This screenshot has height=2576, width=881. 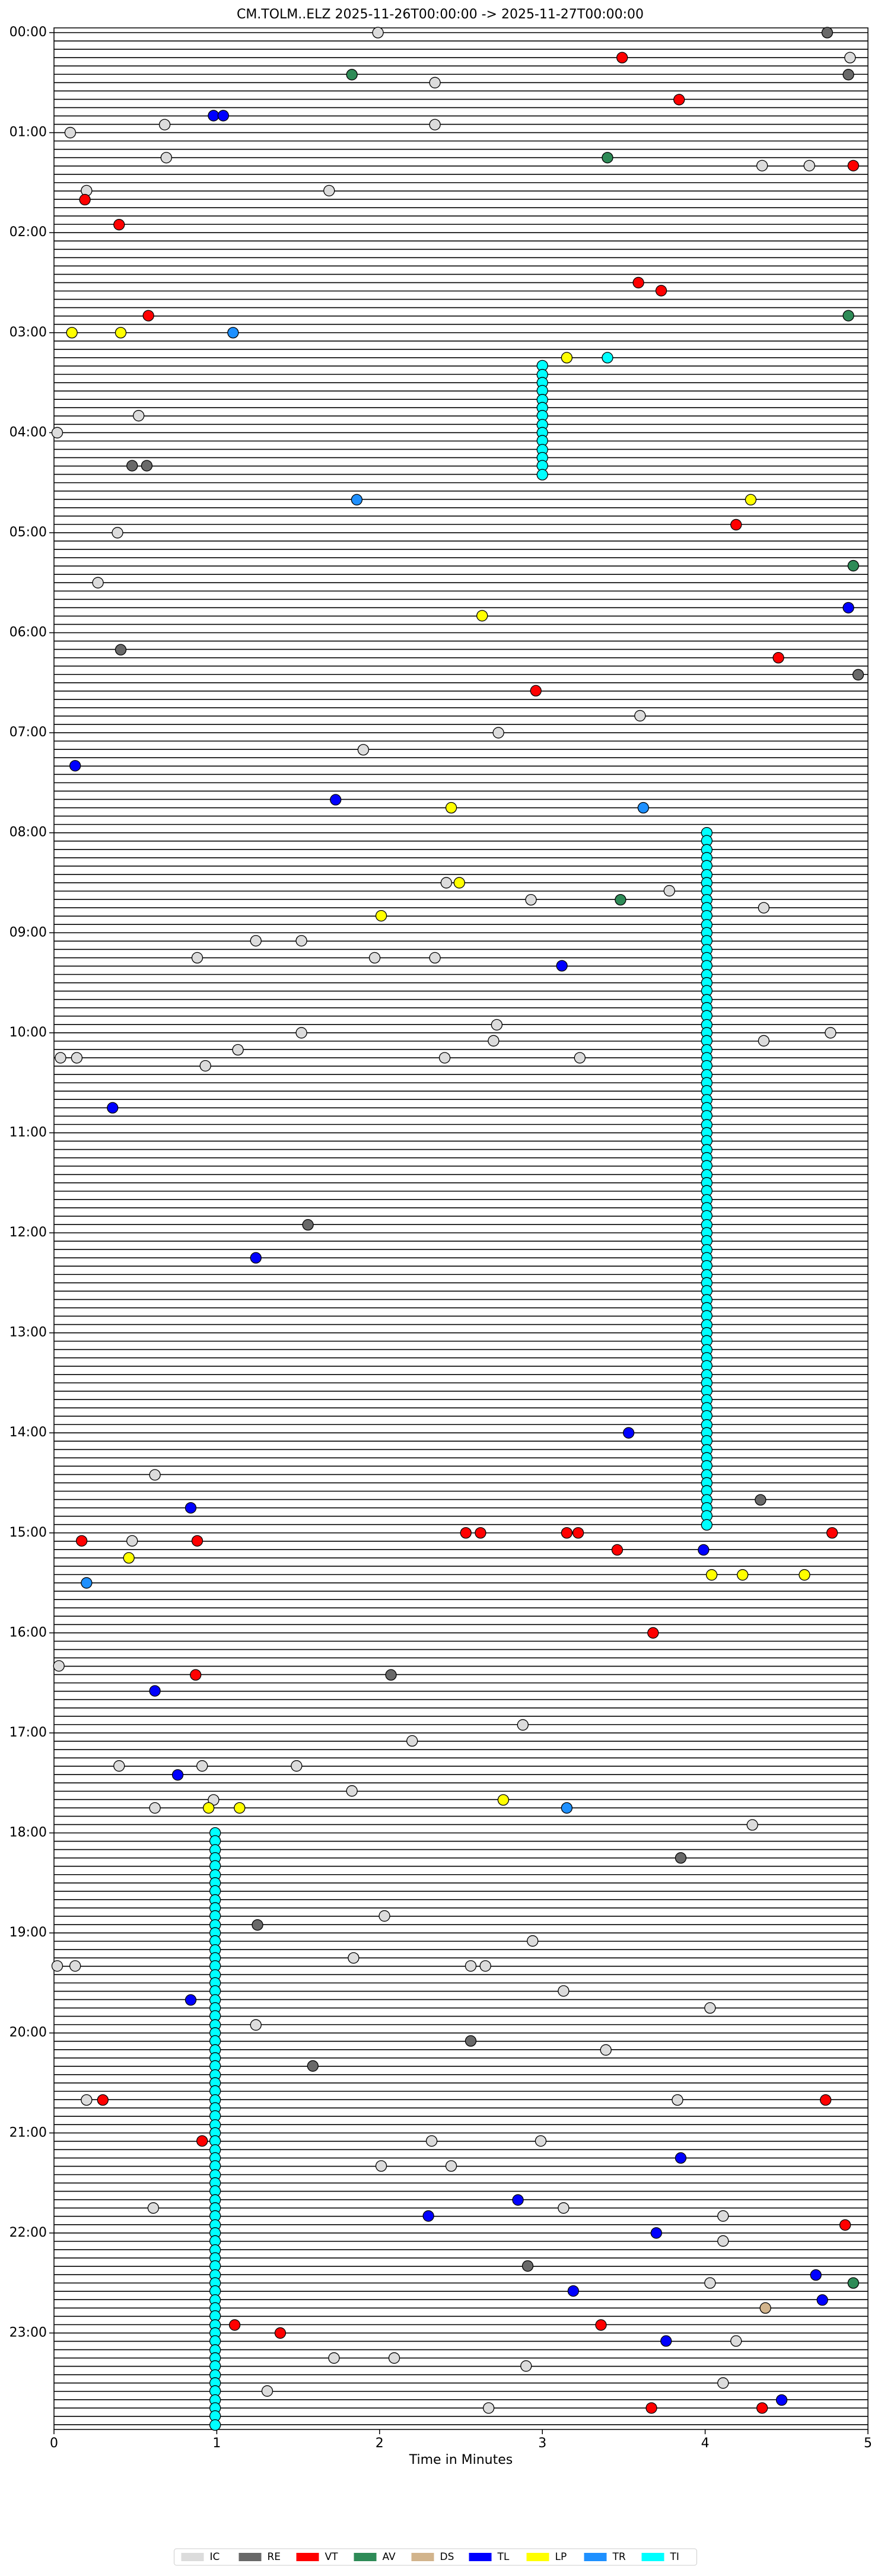 What do you see at coordinates (28, 2332) in the screenshot?
I see `y-tick-label: 23:00` at bounding box center [28, 2332].